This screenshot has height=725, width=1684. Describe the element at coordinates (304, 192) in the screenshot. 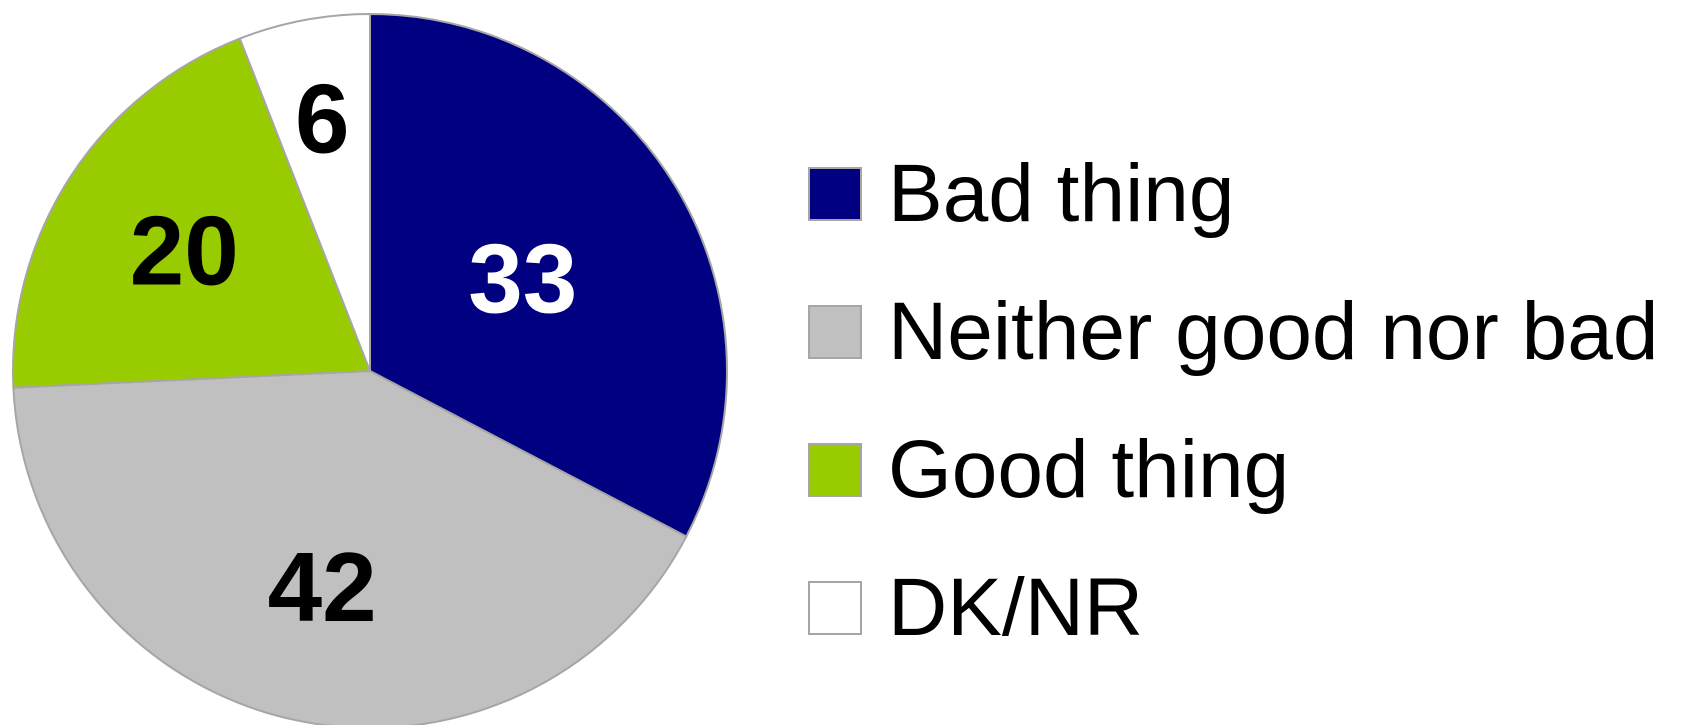

I see `pie-slice-dk-nr` at that location.